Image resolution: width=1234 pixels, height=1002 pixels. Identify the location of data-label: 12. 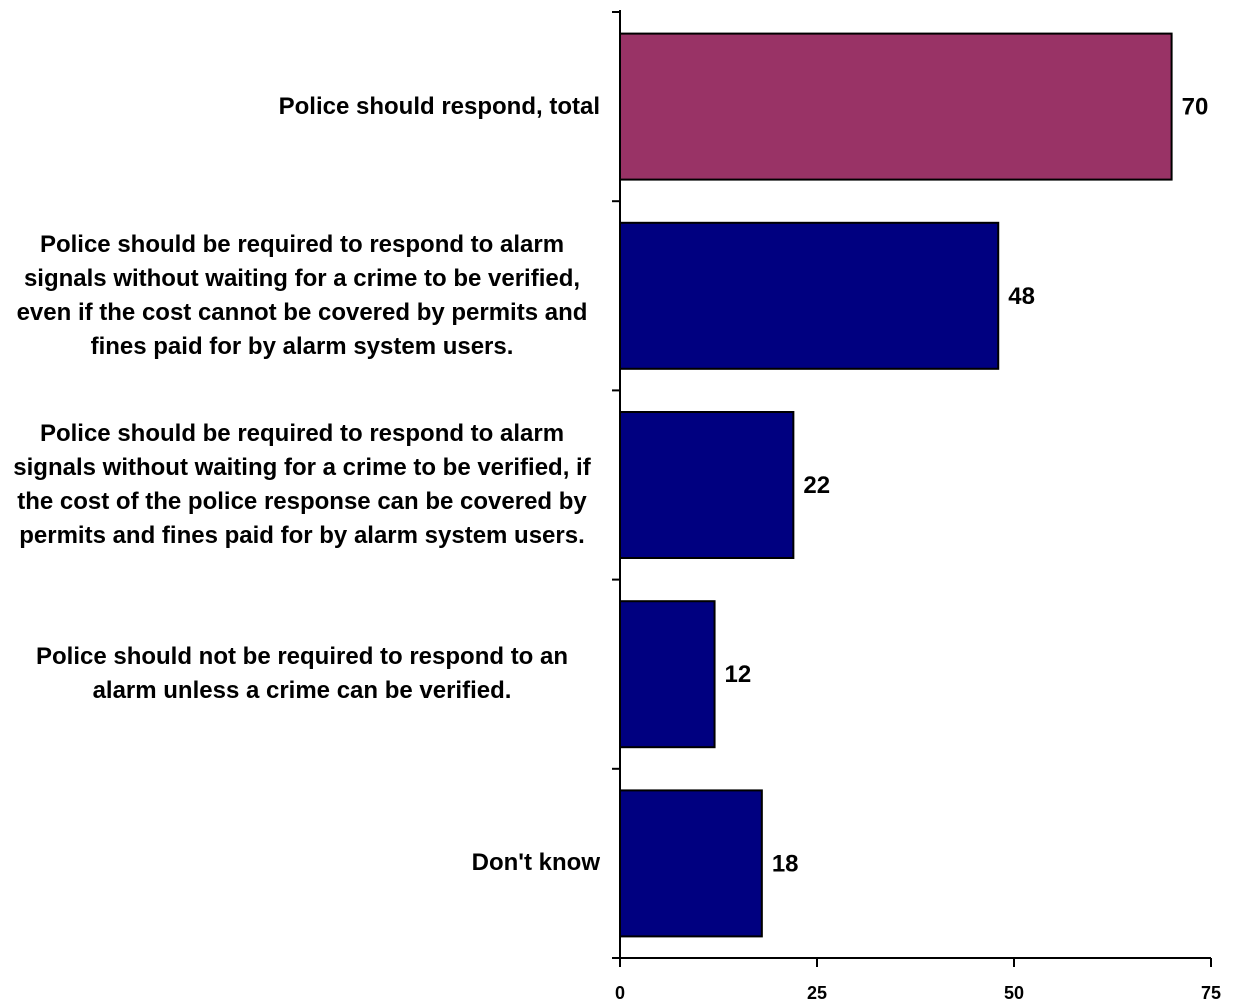
(738, 674).